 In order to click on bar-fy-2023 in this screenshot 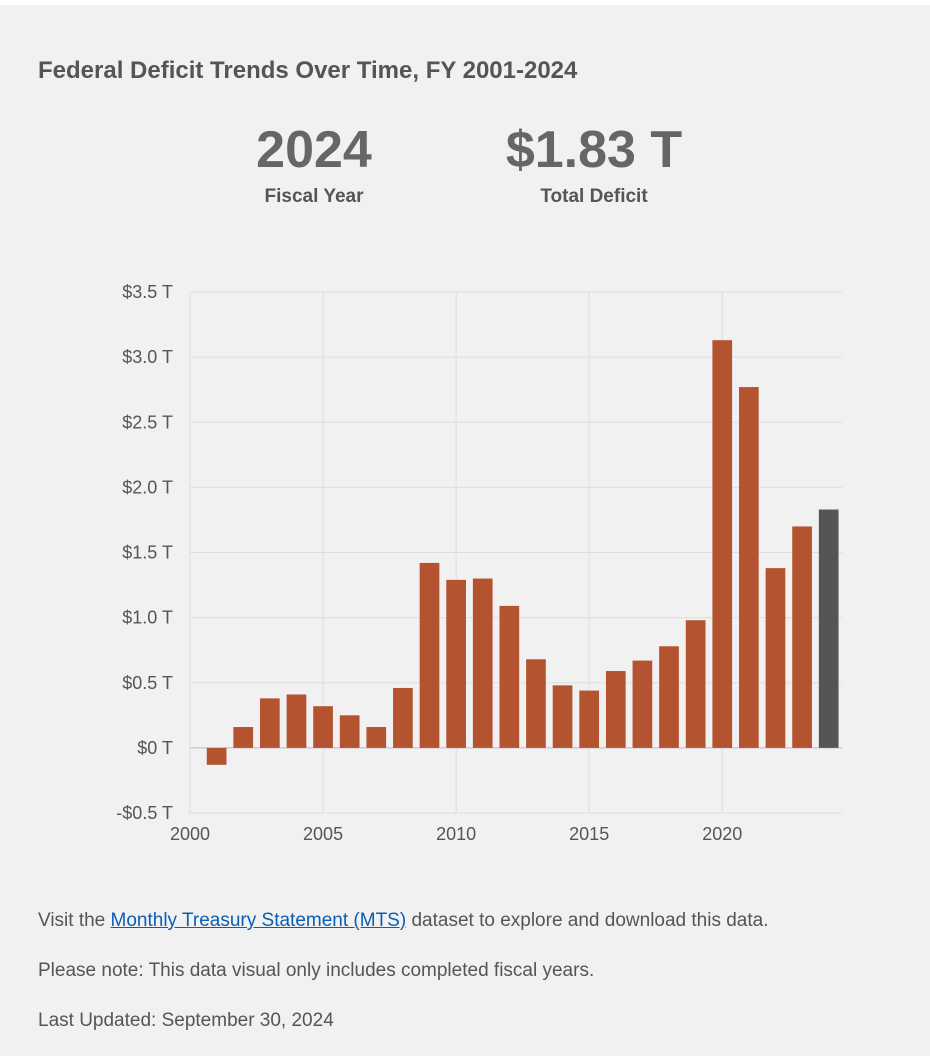, I will do `click(802, 637)`.